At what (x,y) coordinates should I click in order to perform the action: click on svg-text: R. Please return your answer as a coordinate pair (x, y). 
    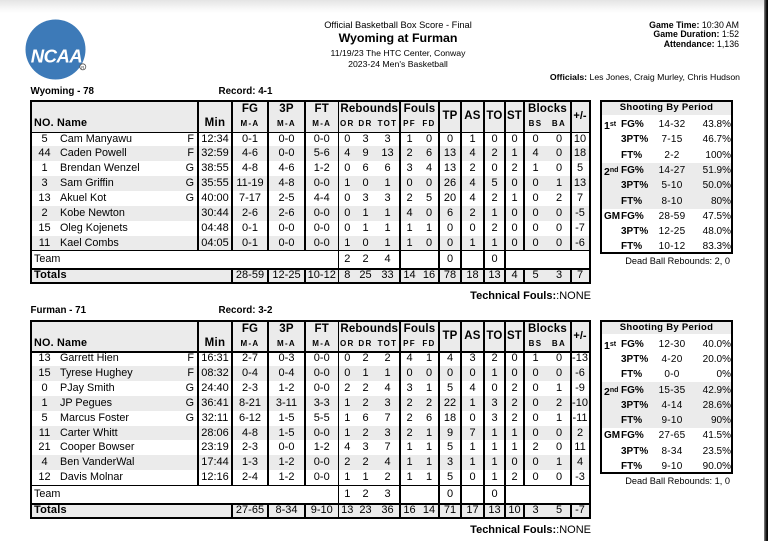
    Looking at the image, I should click on (82, 67).